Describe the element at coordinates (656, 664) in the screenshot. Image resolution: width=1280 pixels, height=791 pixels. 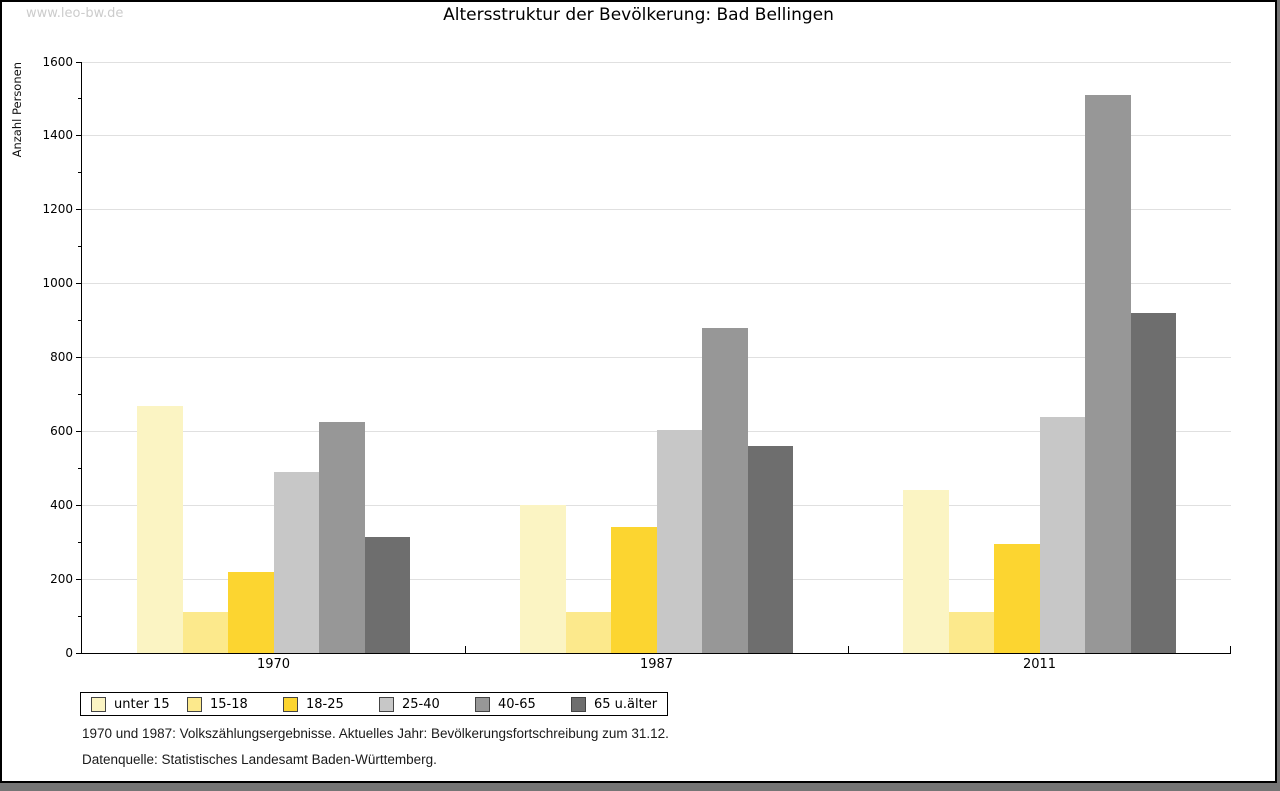
I see `x-axis-label-1987: 1987` at that location.